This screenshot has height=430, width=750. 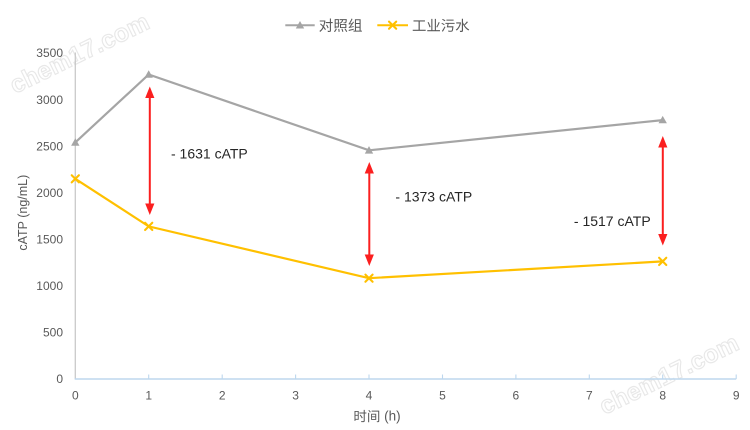 I want to click on svg-text: 1000, so click(x=49, y=286).